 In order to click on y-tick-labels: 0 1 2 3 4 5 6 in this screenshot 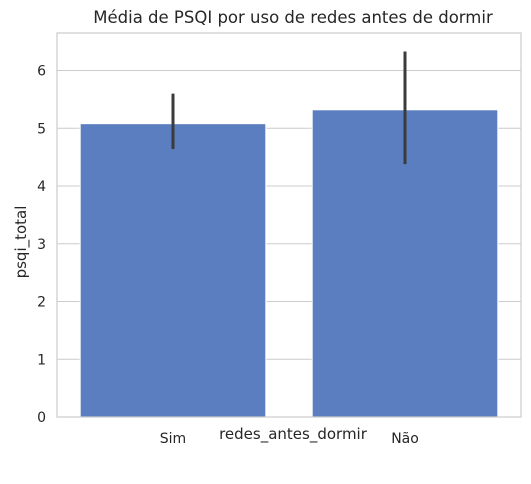, I will do `click(41, 245)`.